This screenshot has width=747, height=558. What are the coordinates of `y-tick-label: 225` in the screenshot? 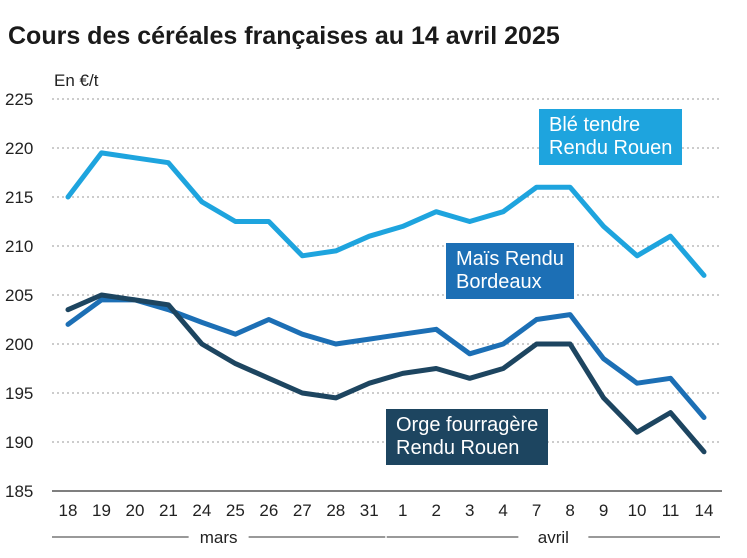 It's located at (19, 99).